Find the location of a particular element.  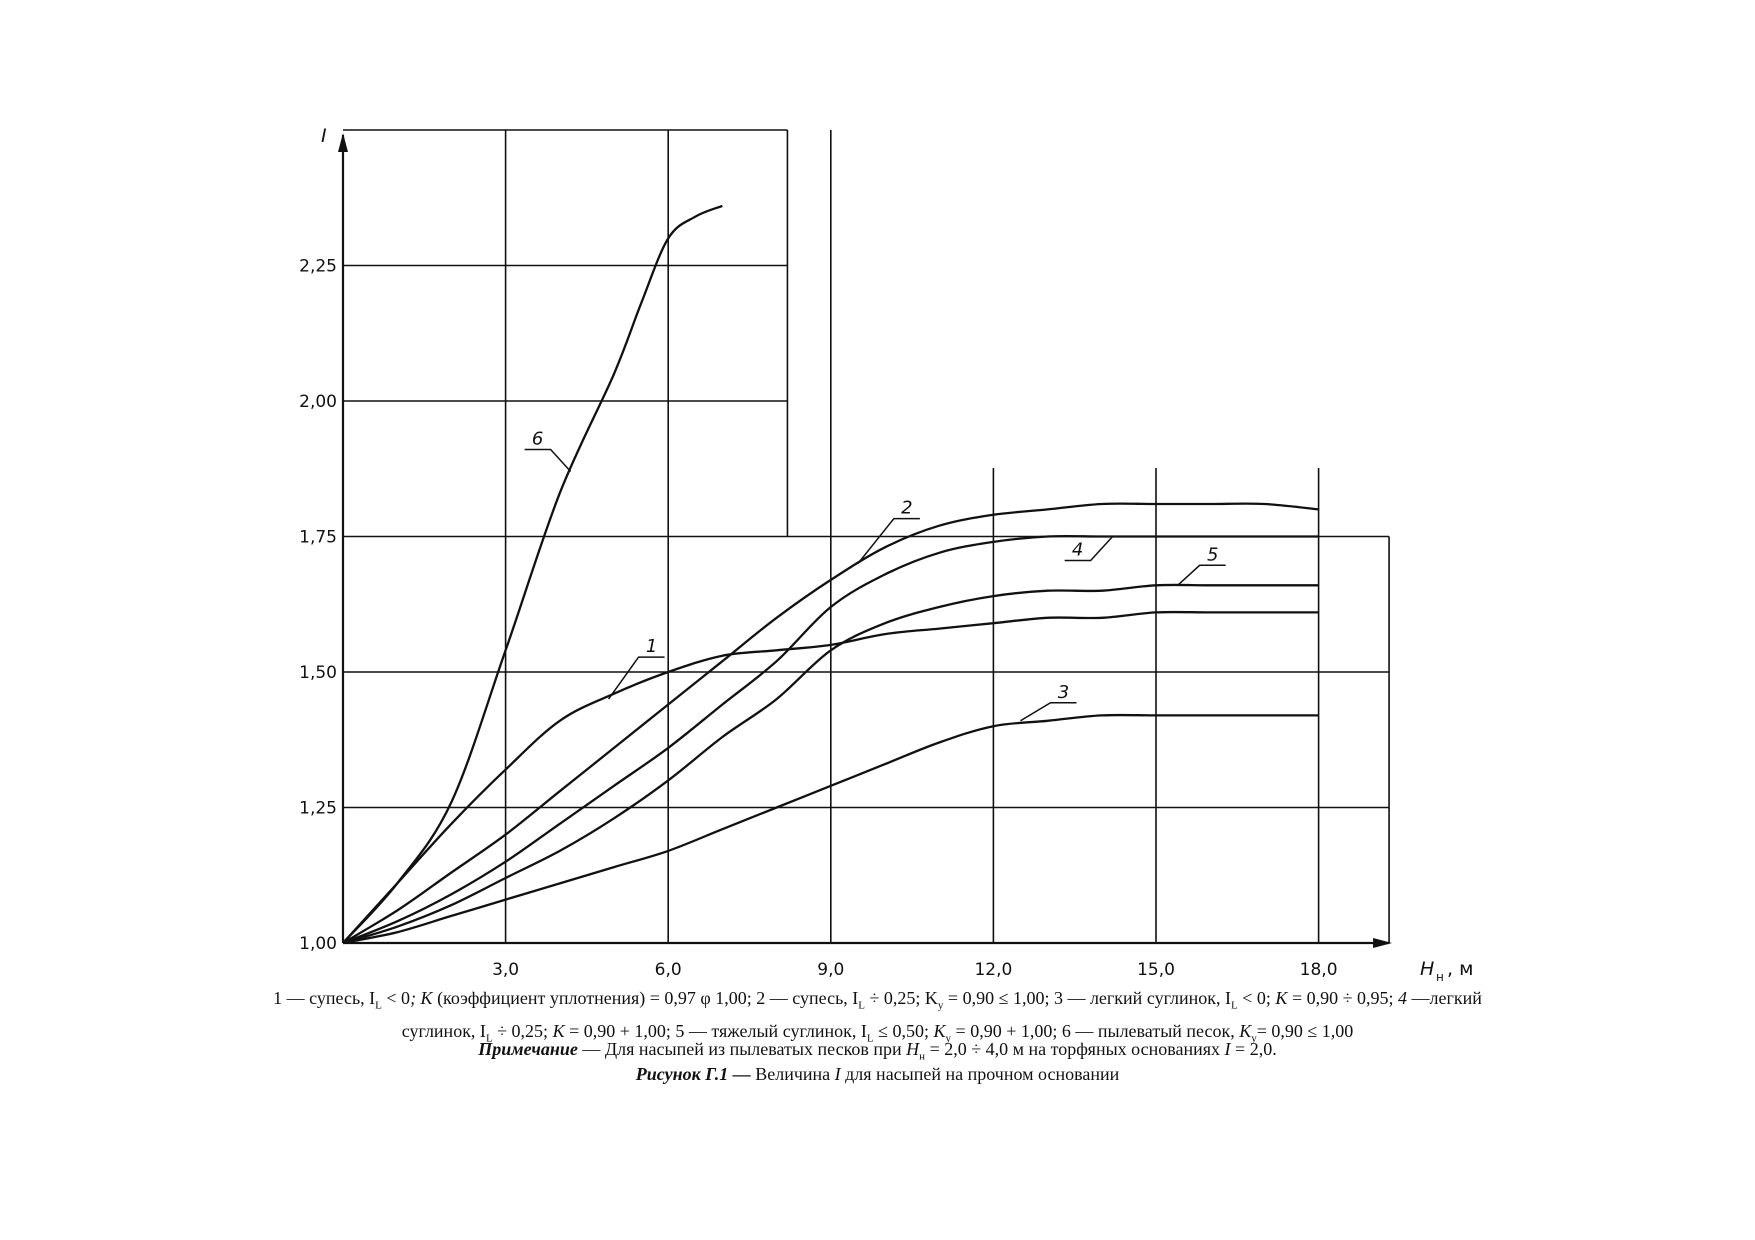

legend-text: ÷ 0,25; is located at coordinates (522, 1030).